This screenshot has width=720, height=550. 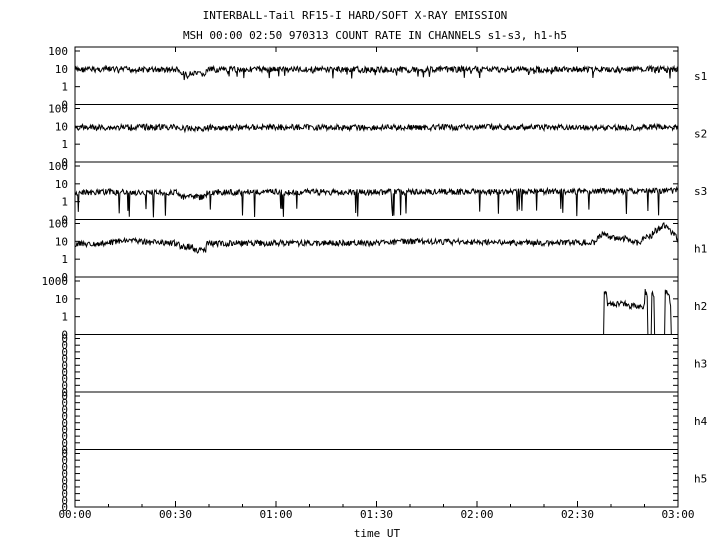 I want to click on y-tick-label-s1: 1, so click(x=64, y=87).